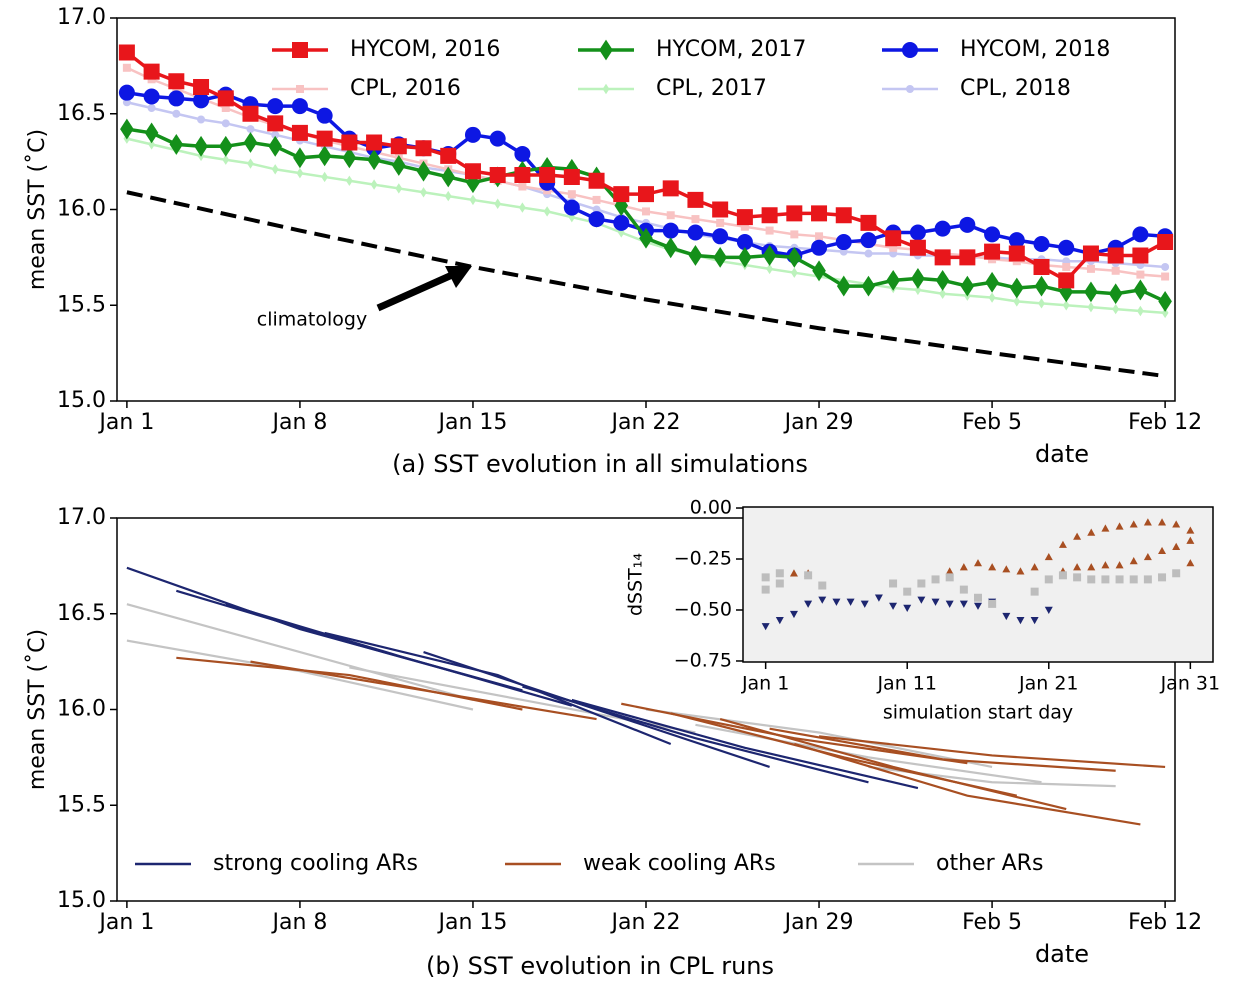 Image resolution: width=1233 pixels, height=982 pixels. I want to click on y-axis-label: dSST₁₄, so click(636, 584).